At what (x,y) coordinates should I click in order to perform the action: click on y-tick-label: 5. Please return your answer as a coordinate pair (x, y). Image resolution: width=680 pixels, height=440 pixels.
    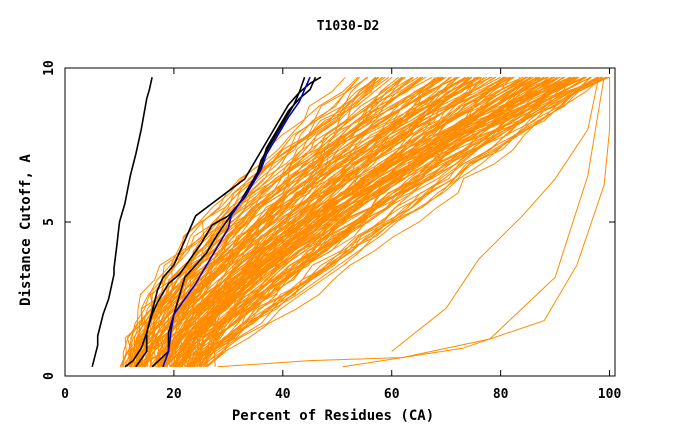
    Looking at the image, I should click on (49, 222).